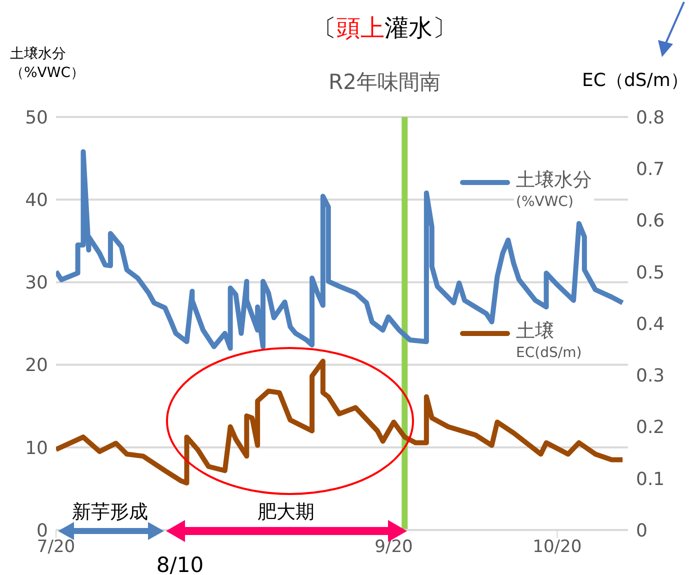  What do you see at coordinates (650, 427) in the screenshot?
I see `y2-tick-label: 0.2` at bounding box center [650, 427].